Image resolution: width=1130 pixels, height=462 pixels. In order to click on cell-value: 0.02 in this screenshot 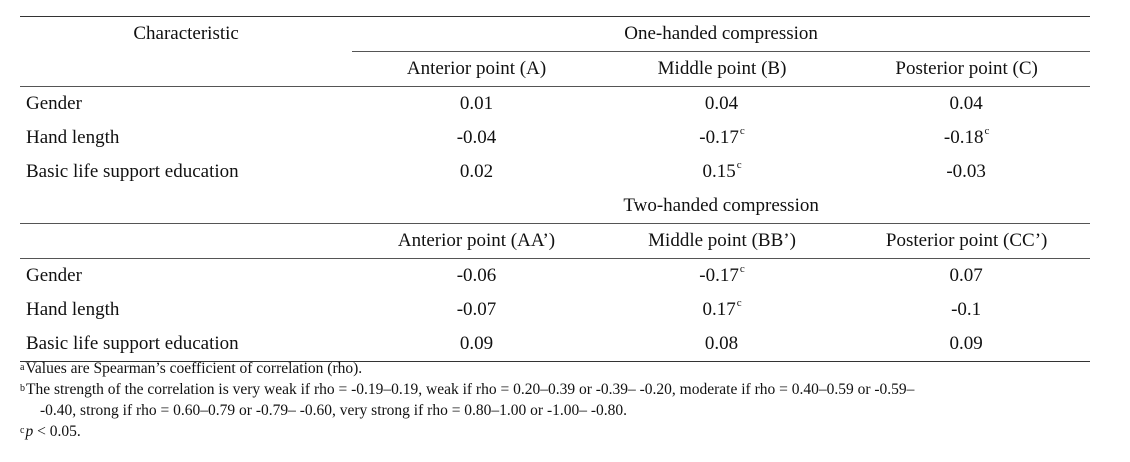, I will do `click(476, 171)`.